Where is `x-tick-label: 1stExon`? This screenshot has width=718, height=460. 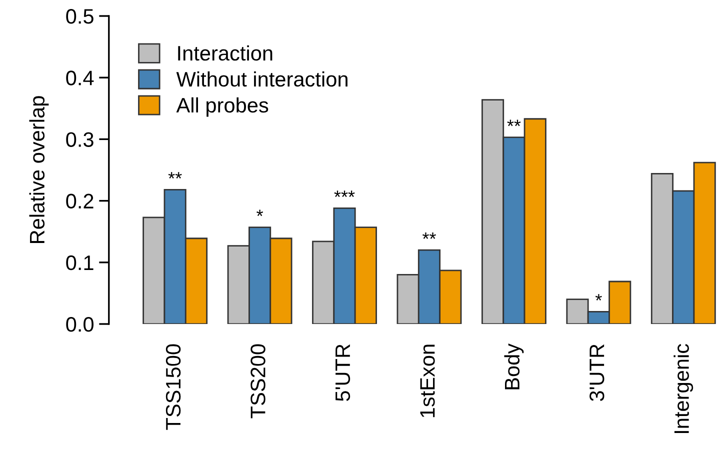 x-tick-label: 1stExon is located at coordinates (427, 381).